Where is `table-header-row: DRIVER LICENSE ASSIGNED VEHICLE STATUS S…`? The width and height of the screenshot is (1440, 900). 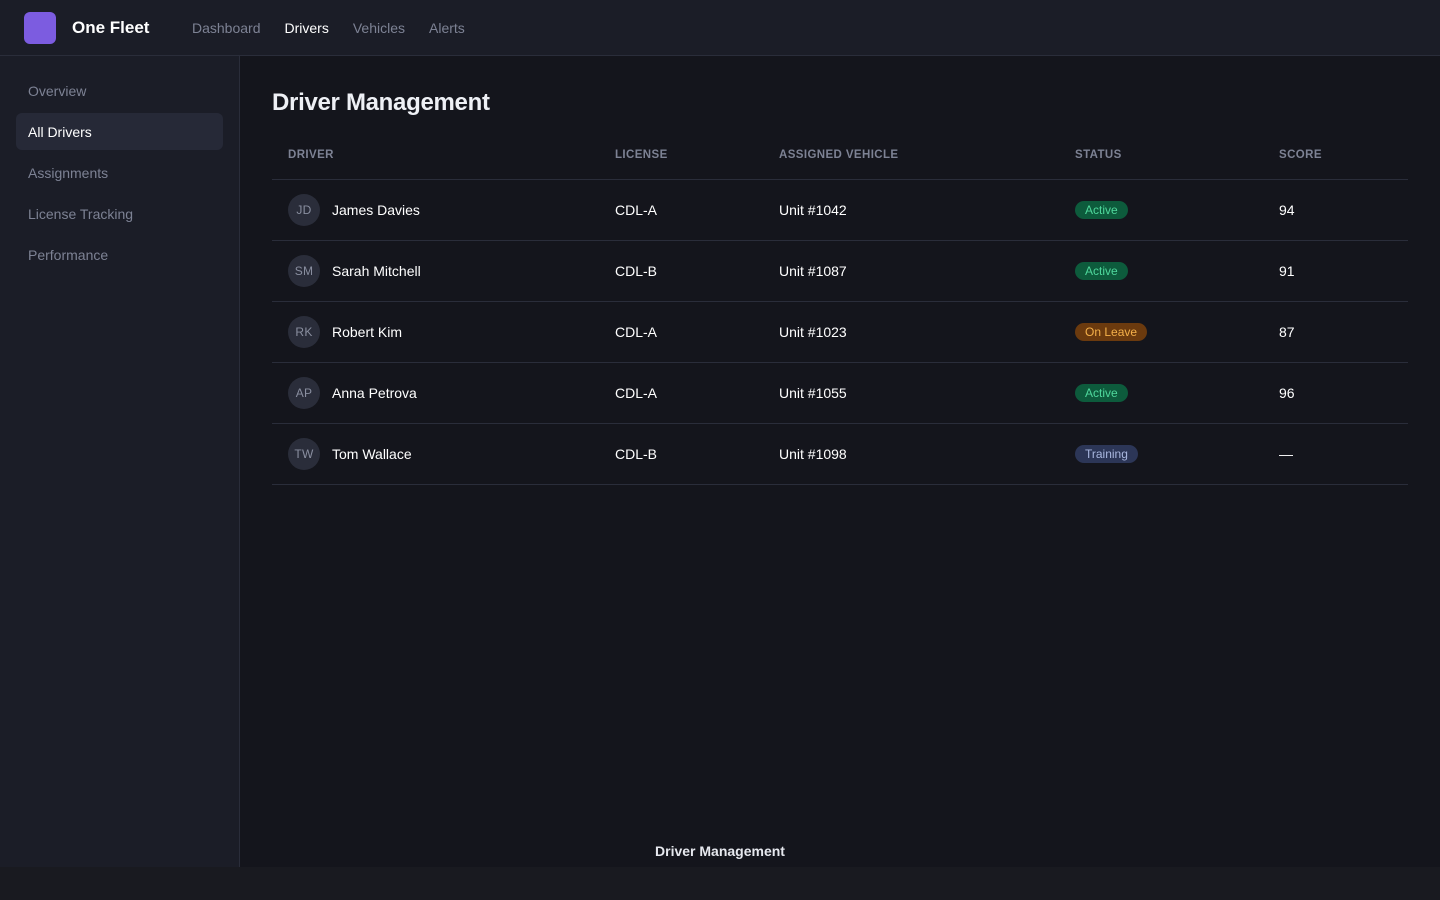 table-header-row: DRIVER LICENSE ASSIGNED VEHICLE STATUS S… is located at coordinates (840, 163).